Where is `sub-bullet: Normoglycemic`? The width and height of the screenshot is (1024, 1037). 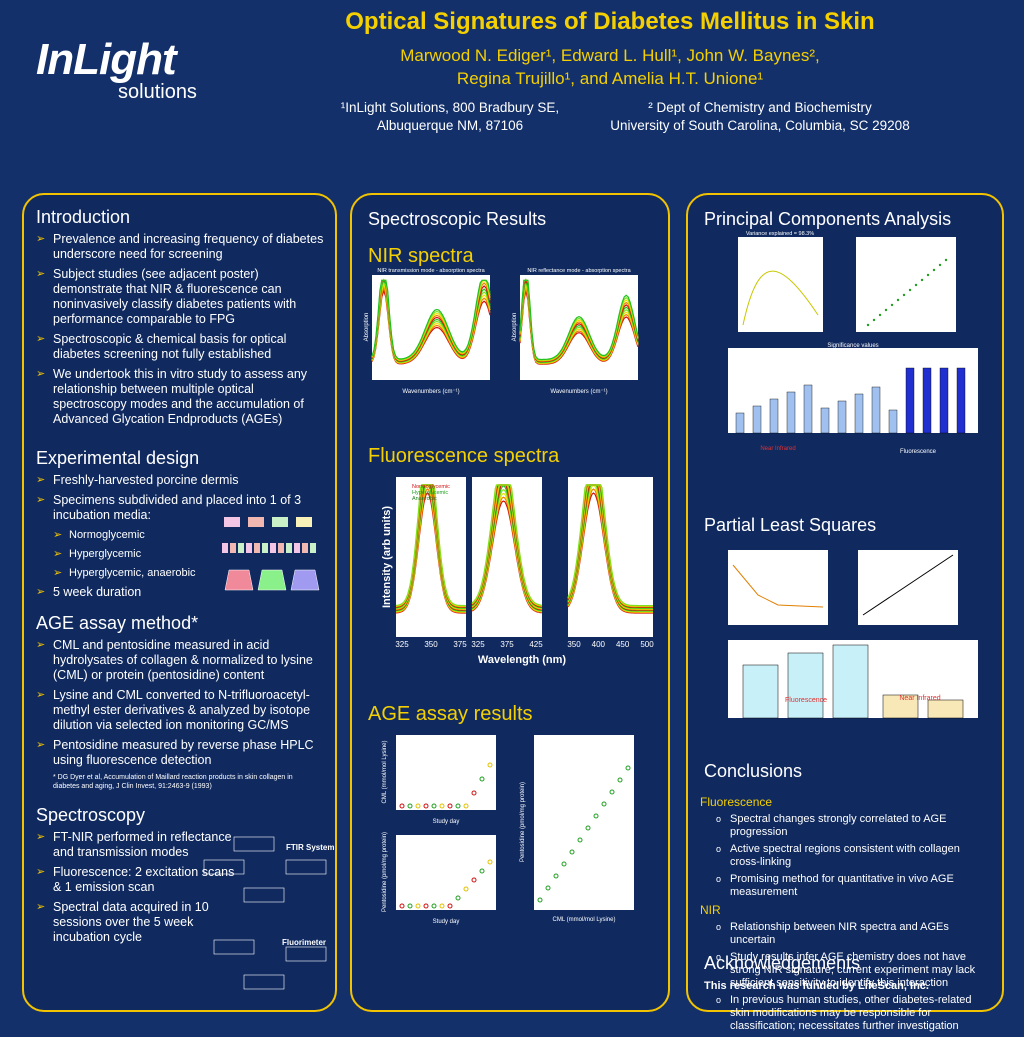 sub-bullet: Normoglycemic is located at coordinates (171, 535).